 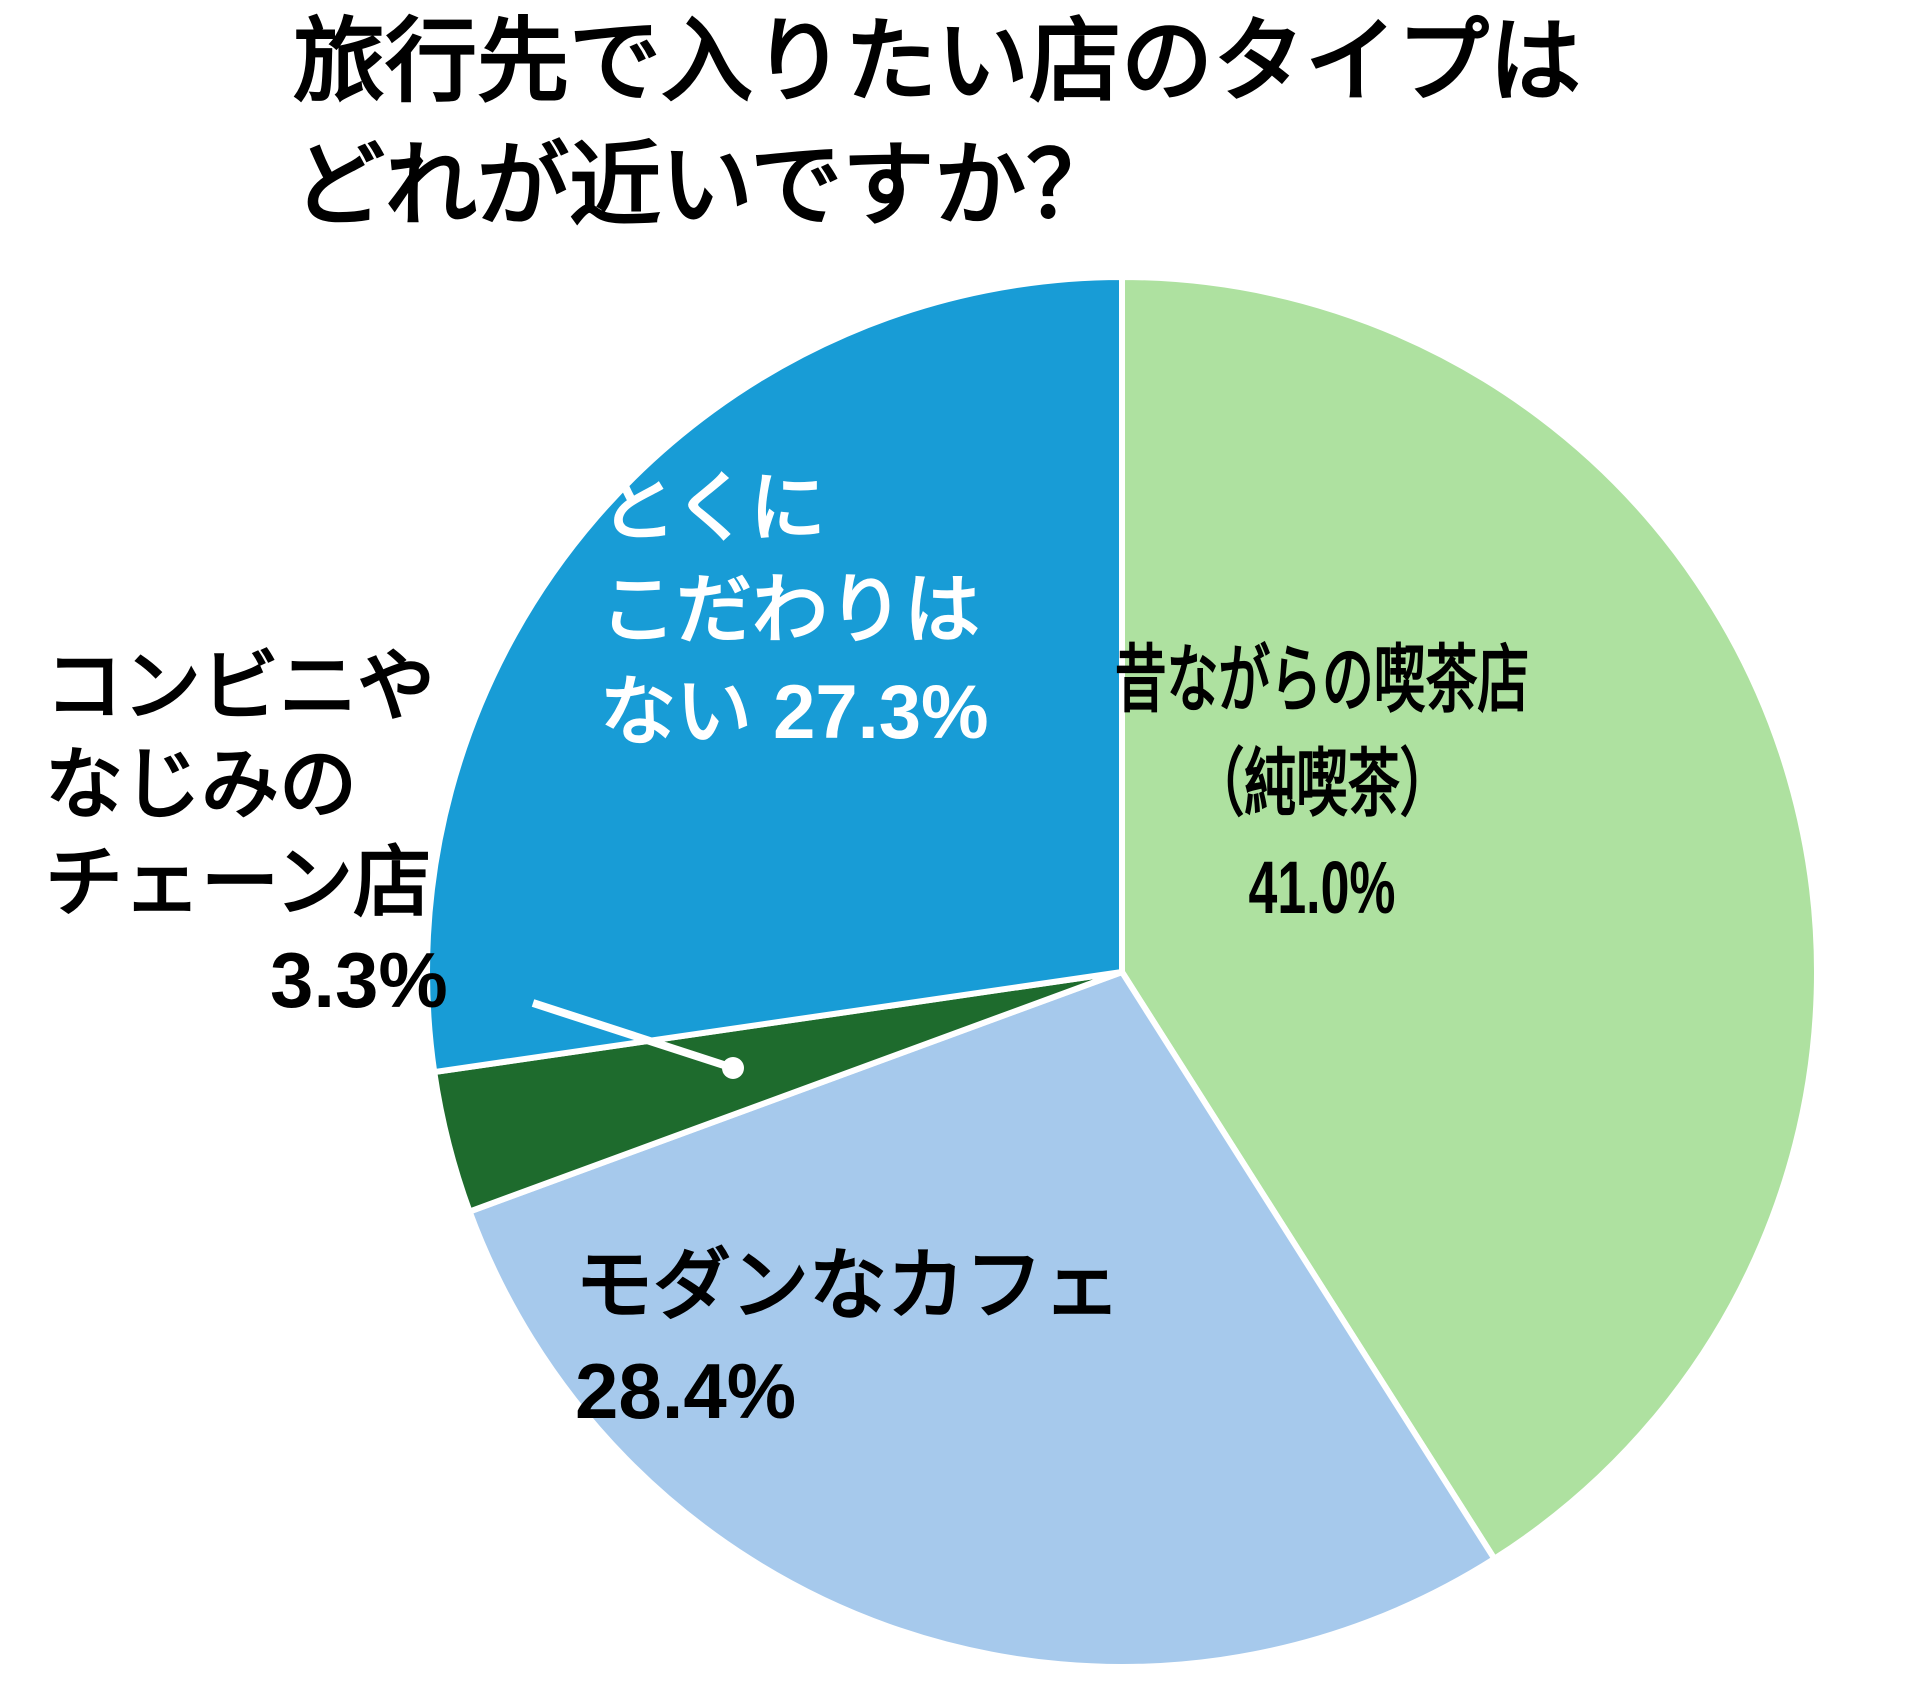 What do you see at coordinates (1322, 887) in the screenshot?
I see `slice-label-classic-kissaten-value: 41.0%` at bounding box center [1322, 887].